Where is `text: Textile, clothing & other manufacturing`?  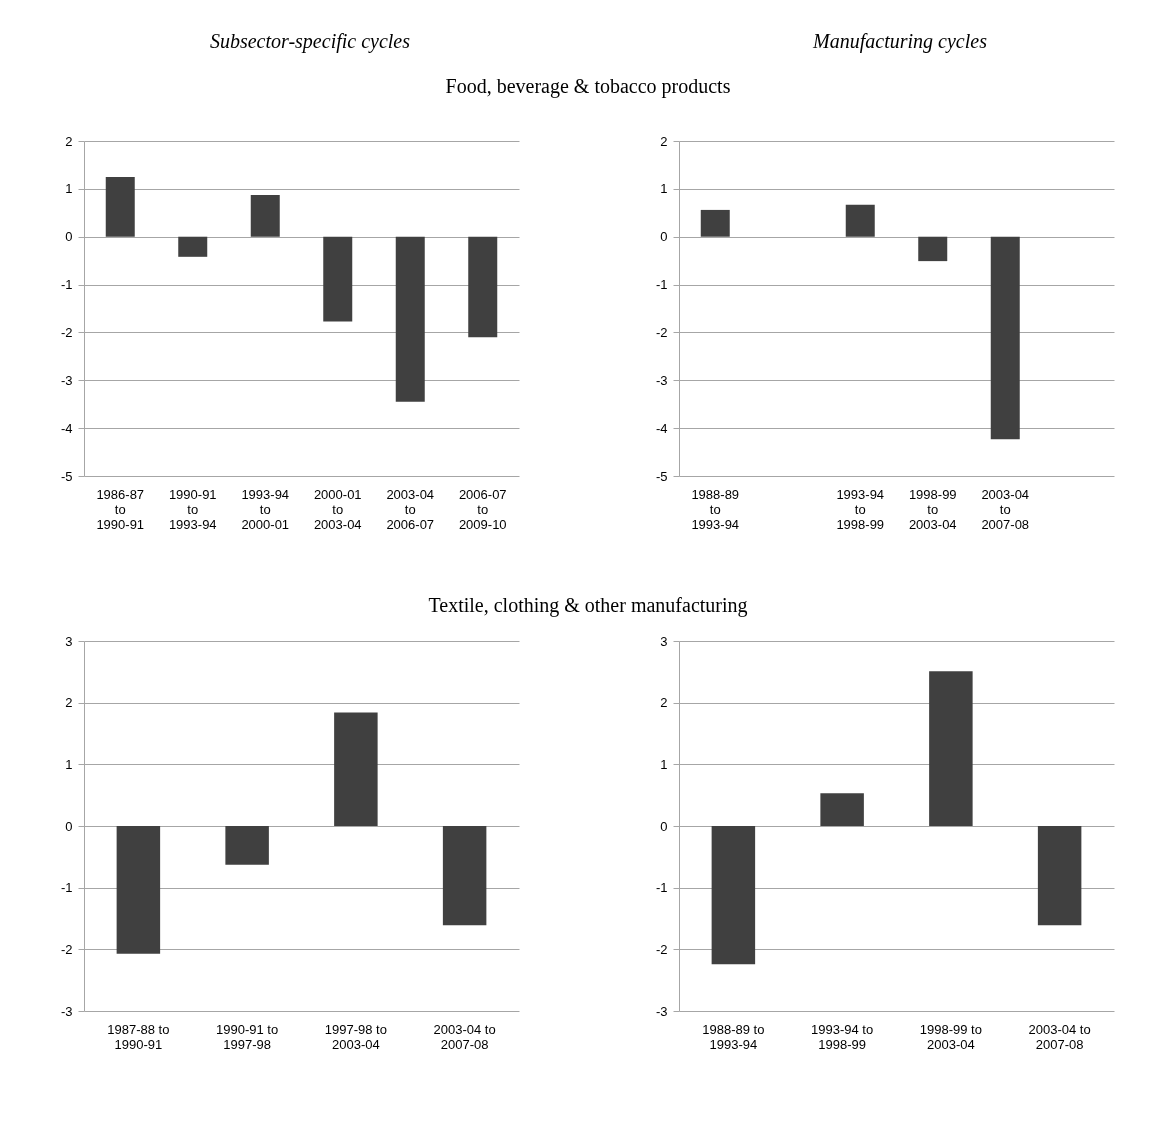 text: Textile, clothing & other manufacturing is located at coordinates (588, 605).